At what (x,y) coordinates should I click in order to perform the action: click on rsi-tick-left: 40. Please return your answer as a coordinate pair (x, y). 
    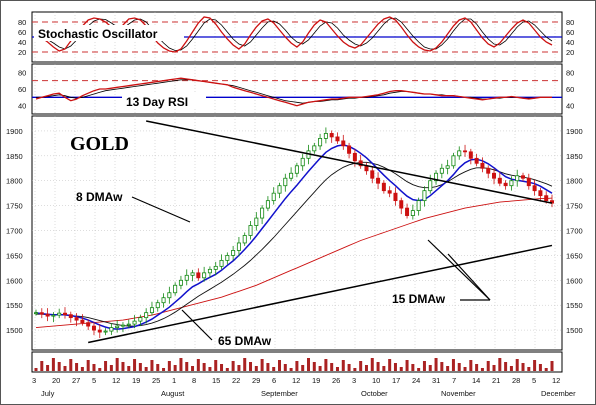
    Looking at the image, I should click on (22, 106).